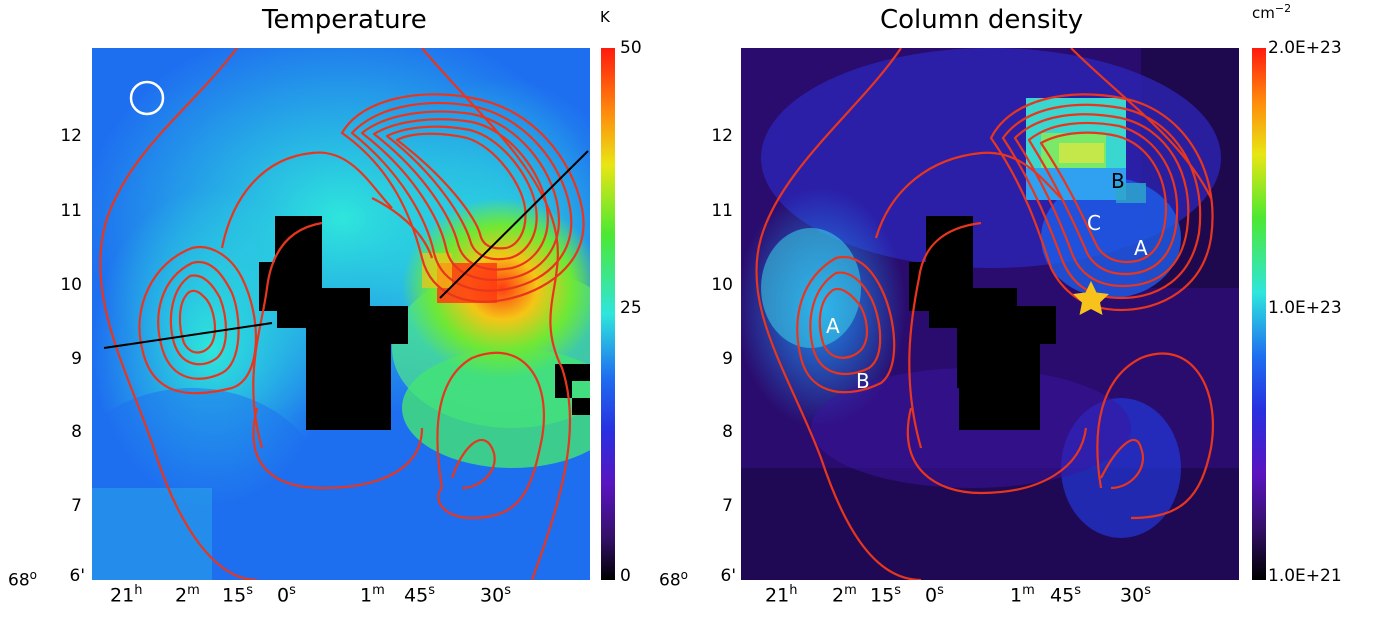 This screenshot has width=1400, height=619. I want to click on right-x-tick: 2m, so click(844, 595).